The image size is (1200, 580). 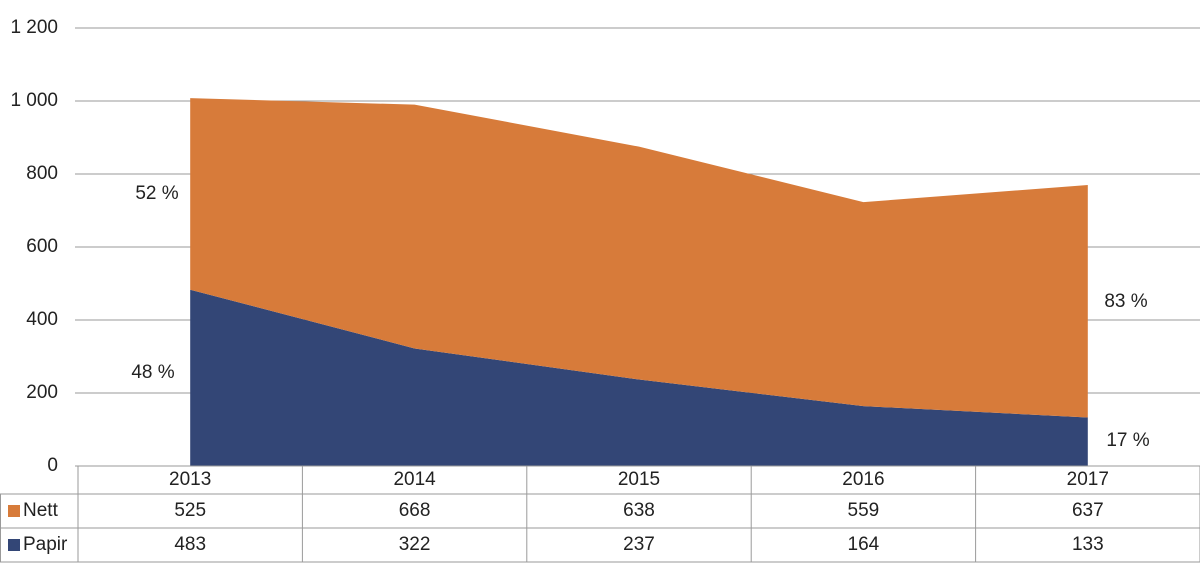 What do you see at coordinates (639, 479) in the screenshot?
I see `x-tick-label: 2015` at bounding box center [639, 479].